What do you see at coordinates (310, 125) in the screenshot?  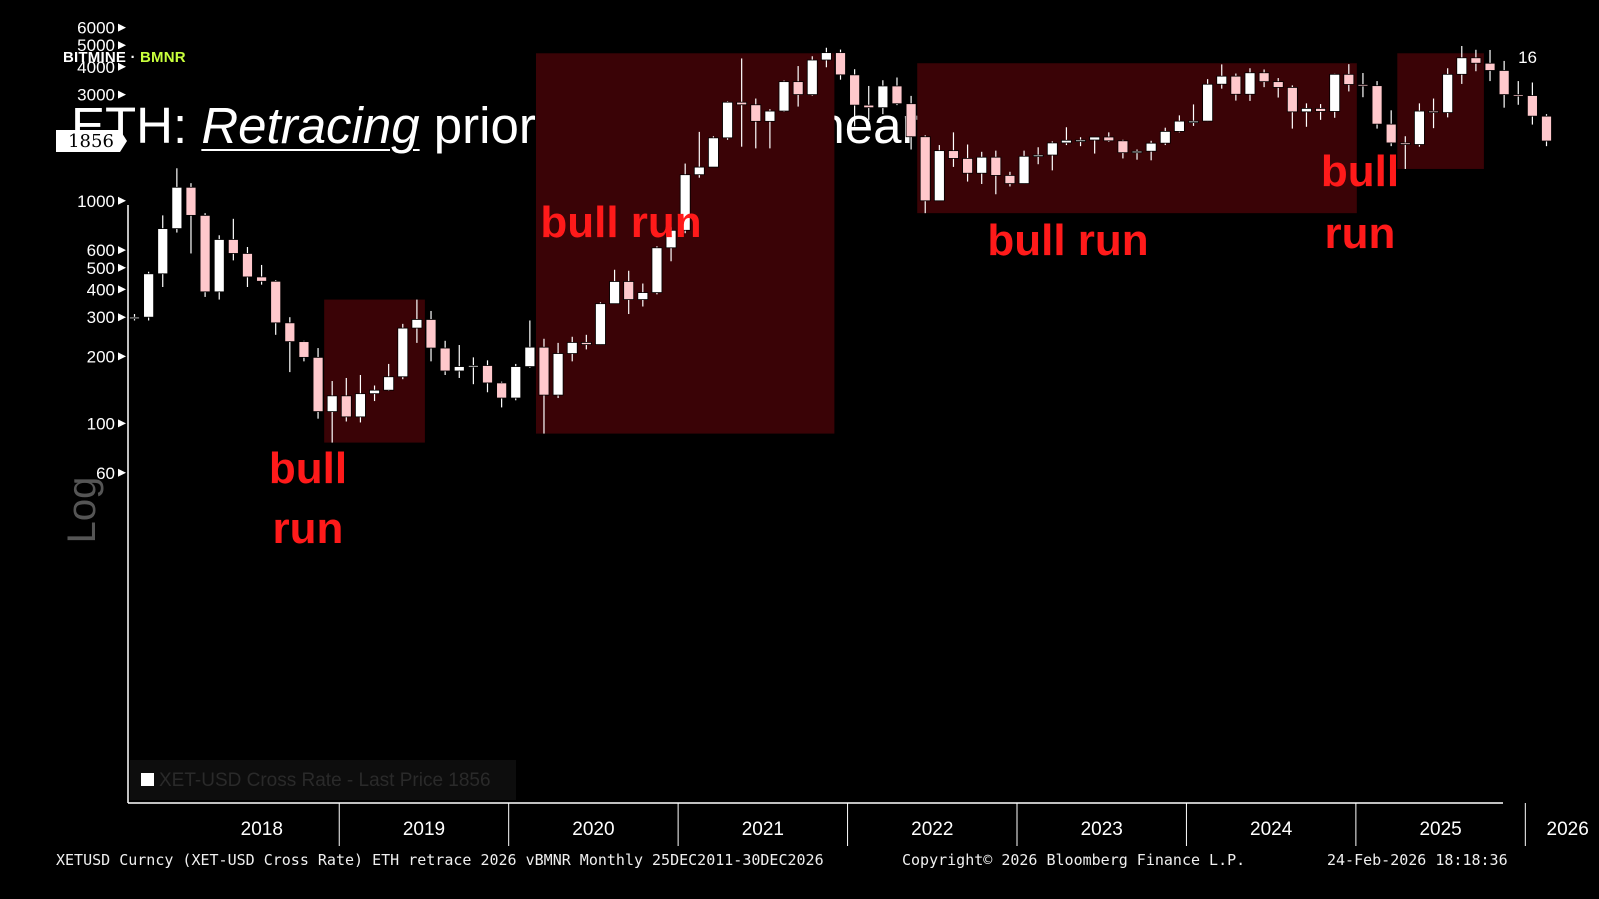 I see `title-emphasis: Retracing` at bounding box center [310, 125].